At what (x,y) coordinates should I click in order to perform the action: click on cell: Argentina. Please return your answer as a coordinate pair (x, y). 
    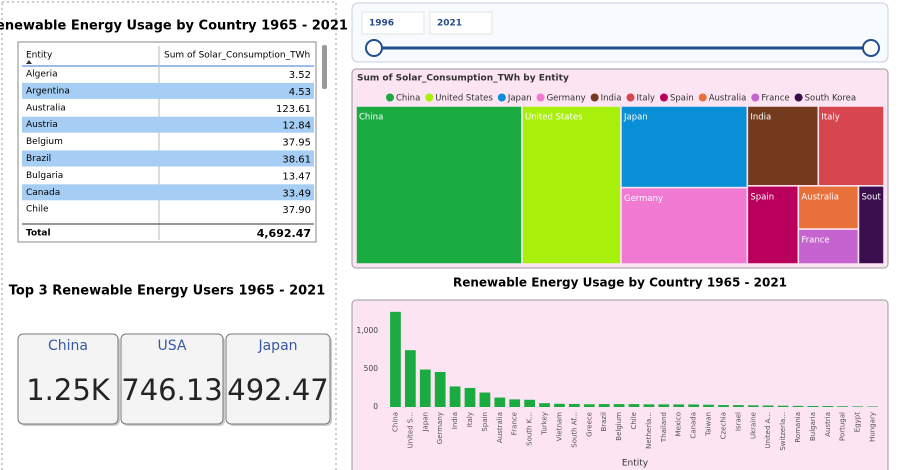
    Looking at the image, I should click on (48, 91).